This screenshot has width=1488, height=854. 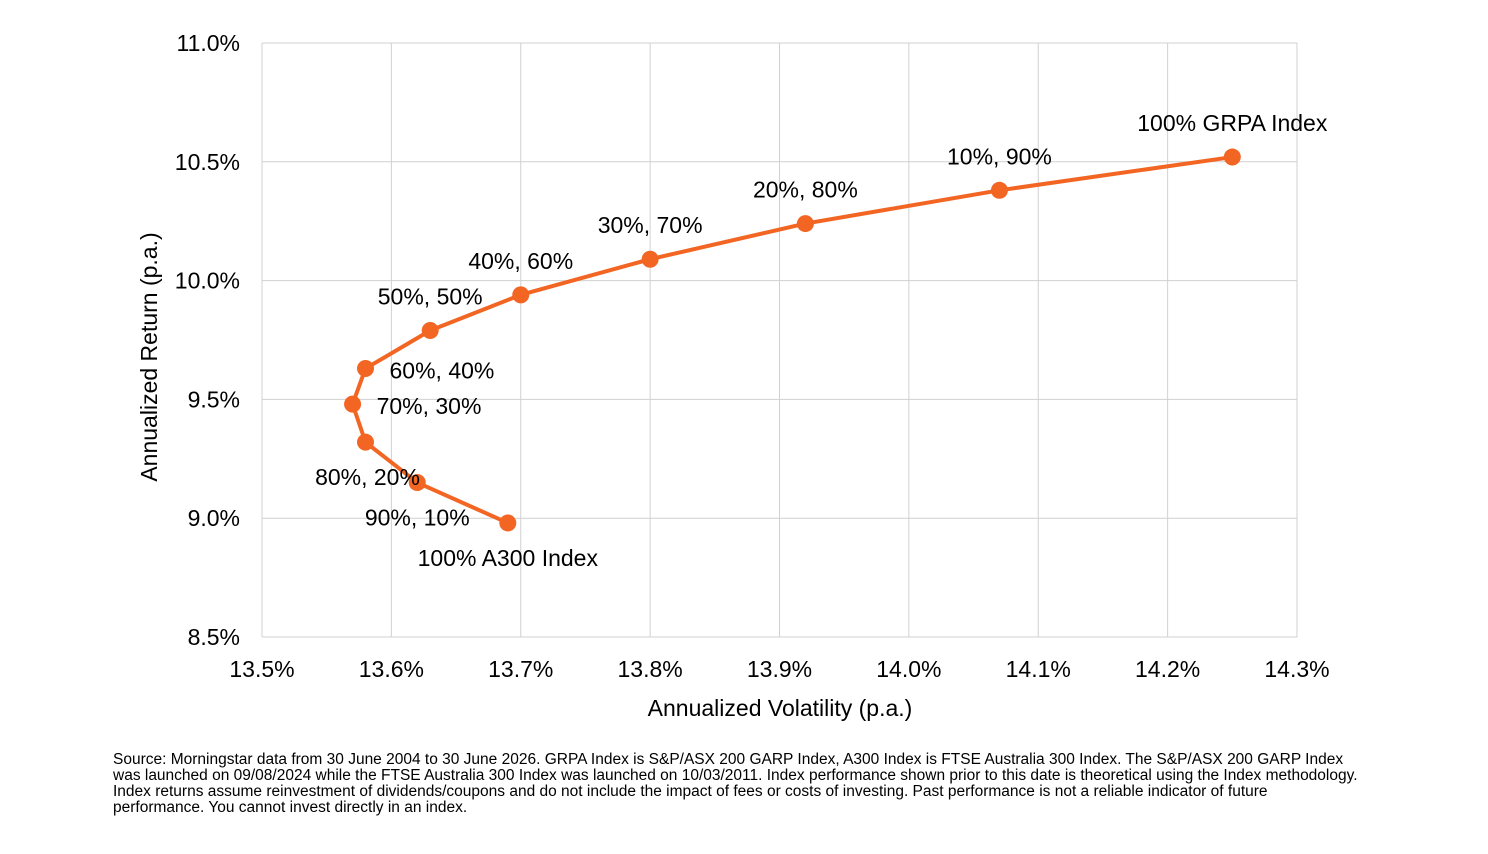 What do you see at coordinates (779, 669) in the screenshot?
I see `x-tick-label: 13.9%` at bounding box center [779, 669].